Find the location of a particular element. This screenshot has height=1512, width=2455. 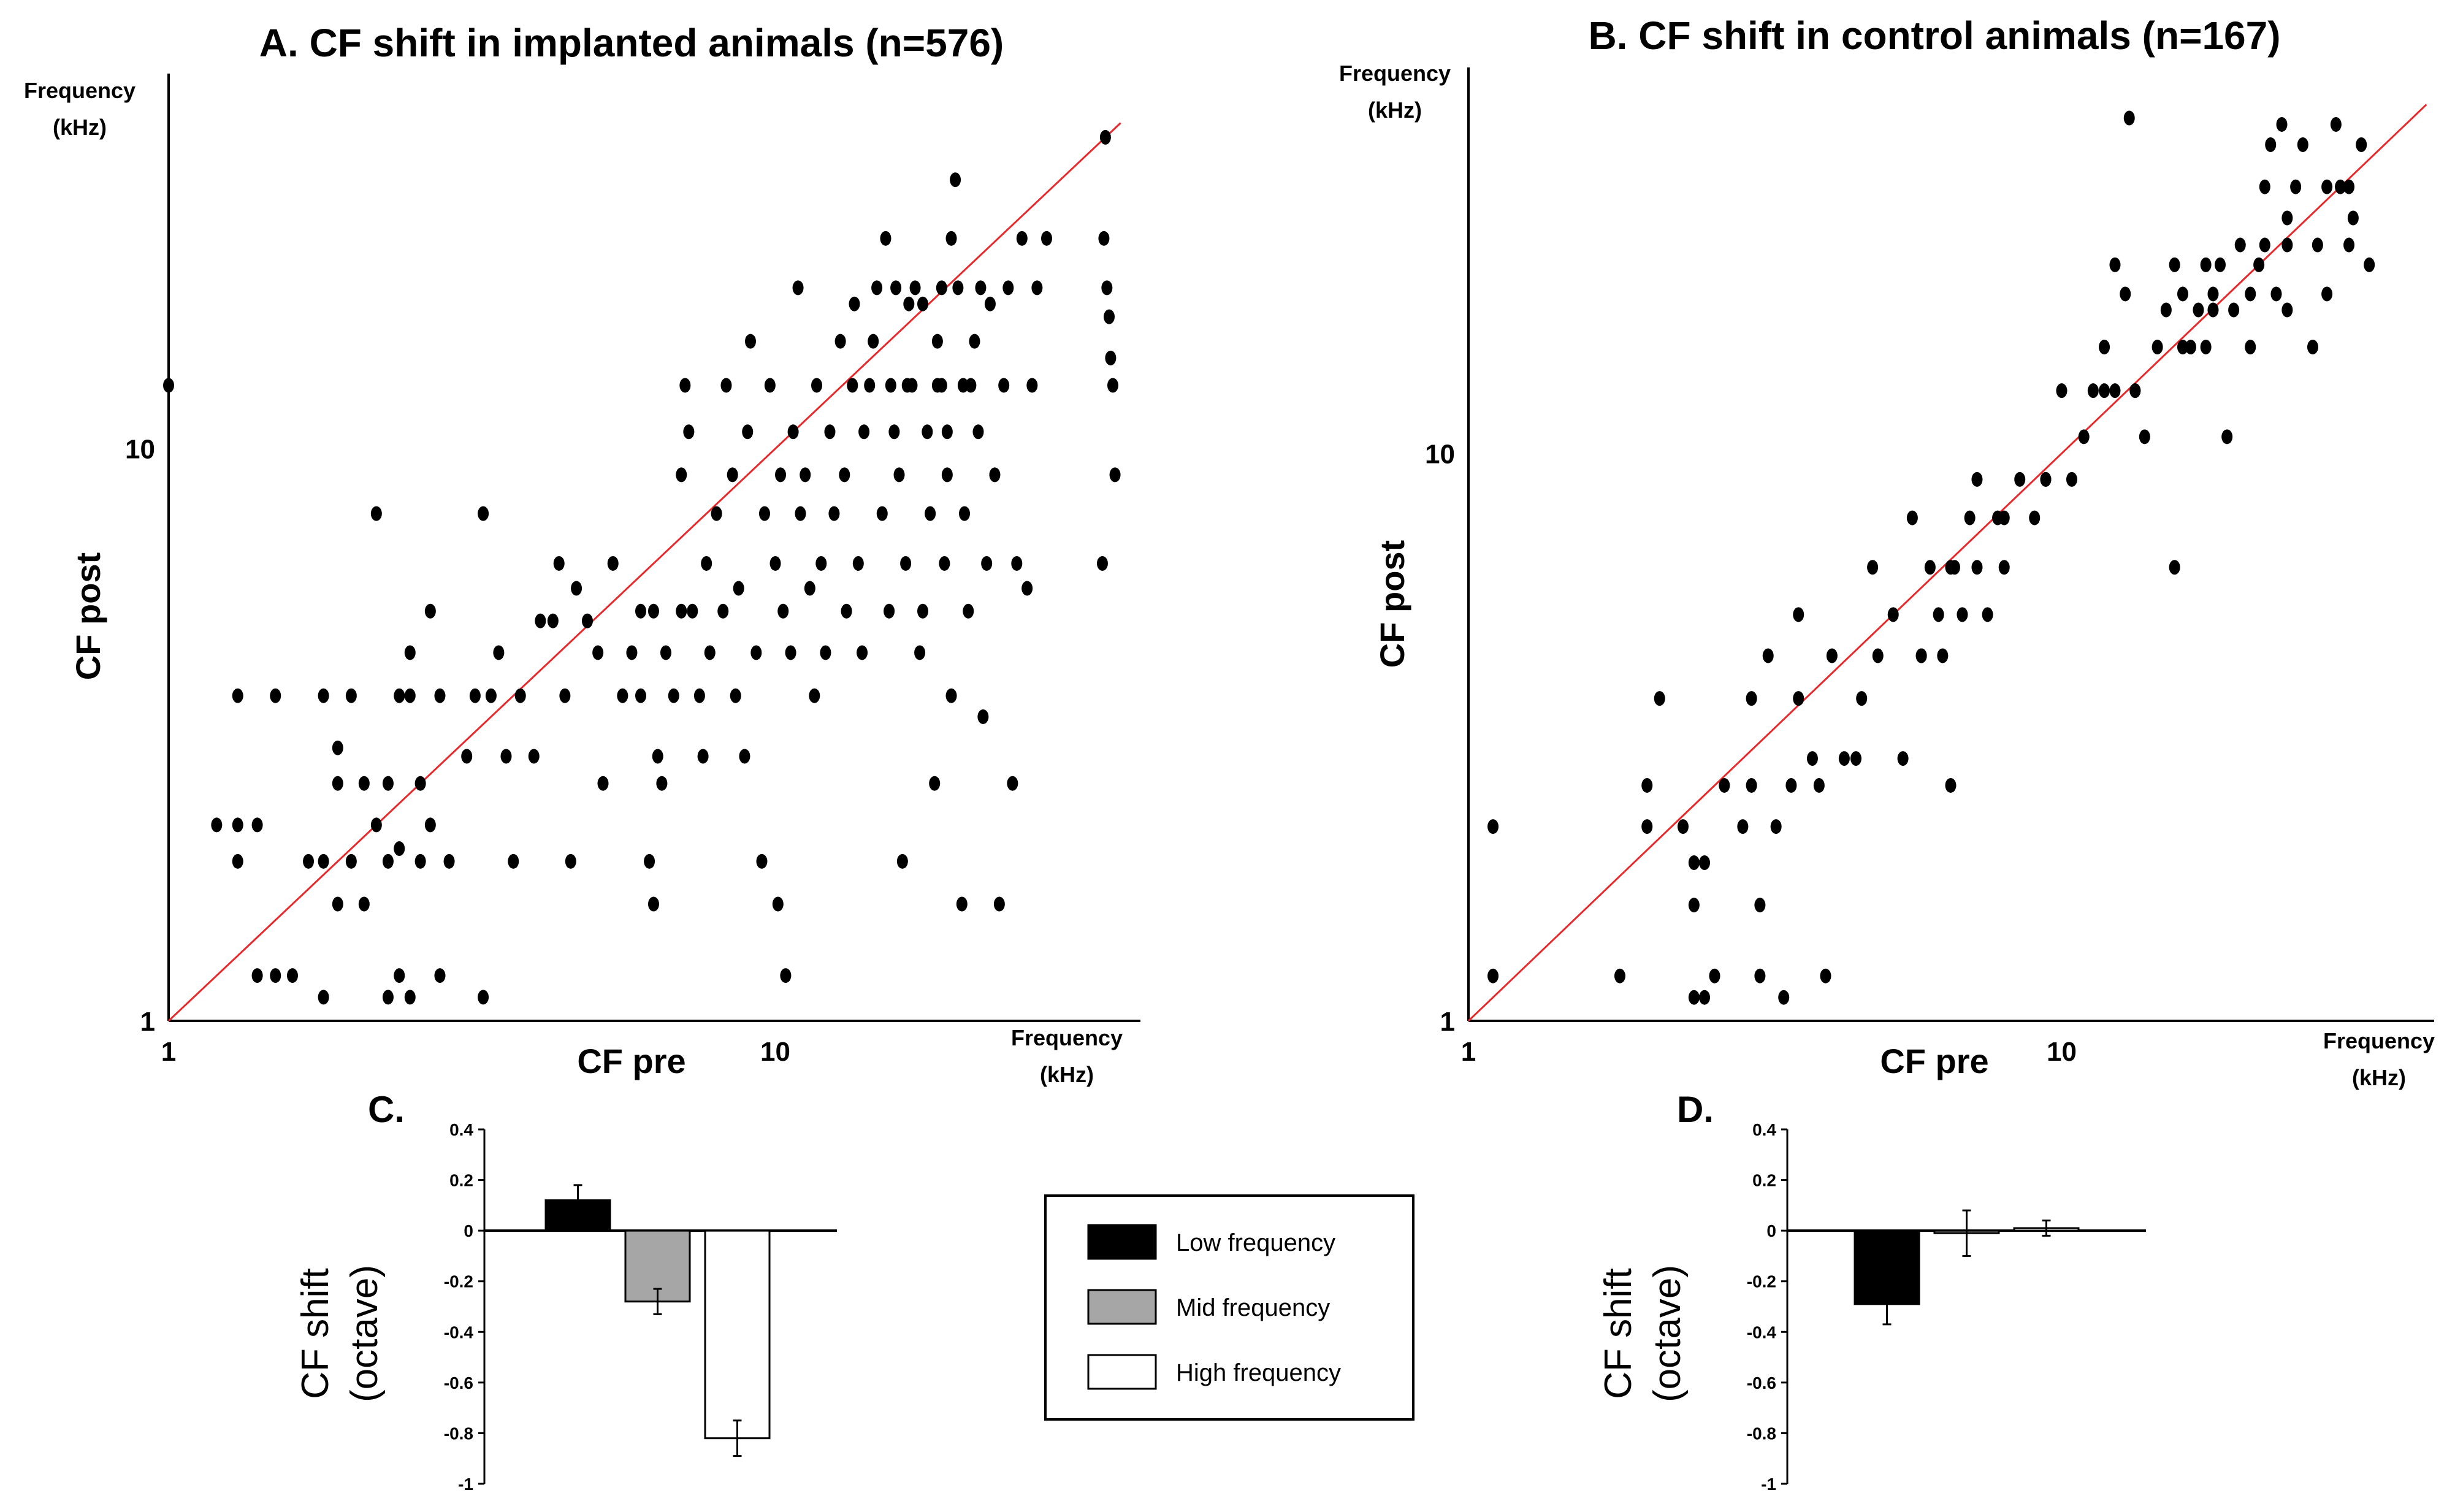

panel-b-y-unit-line1: Frequency is located at coordinates (1395, 73).